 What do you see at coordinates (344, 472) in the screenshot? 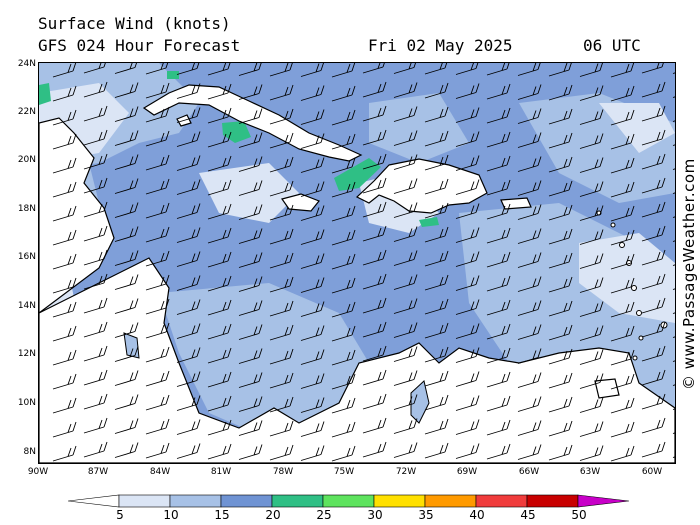
I see `lon-label: 75W` at bounding box center [344, 472].